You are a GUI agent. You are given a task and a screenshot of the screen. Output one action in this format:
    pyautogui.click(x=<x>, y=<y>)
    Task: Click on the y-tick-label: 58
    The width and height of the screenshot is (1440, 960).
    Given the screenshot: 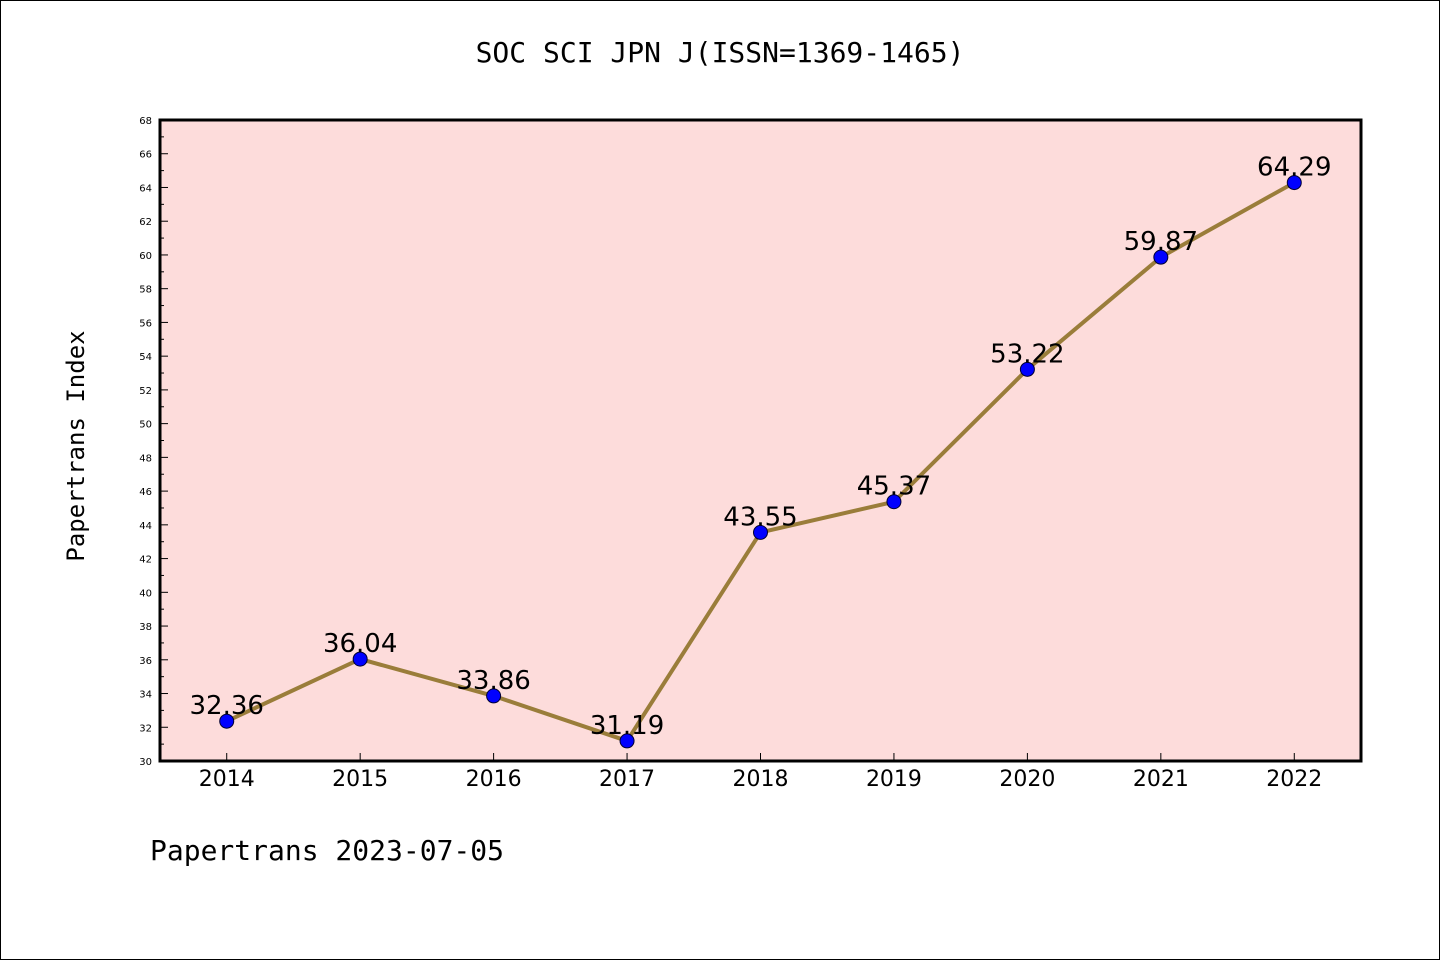 What is the action you would take?
    pyautogui.click(x=145, y=290)
    